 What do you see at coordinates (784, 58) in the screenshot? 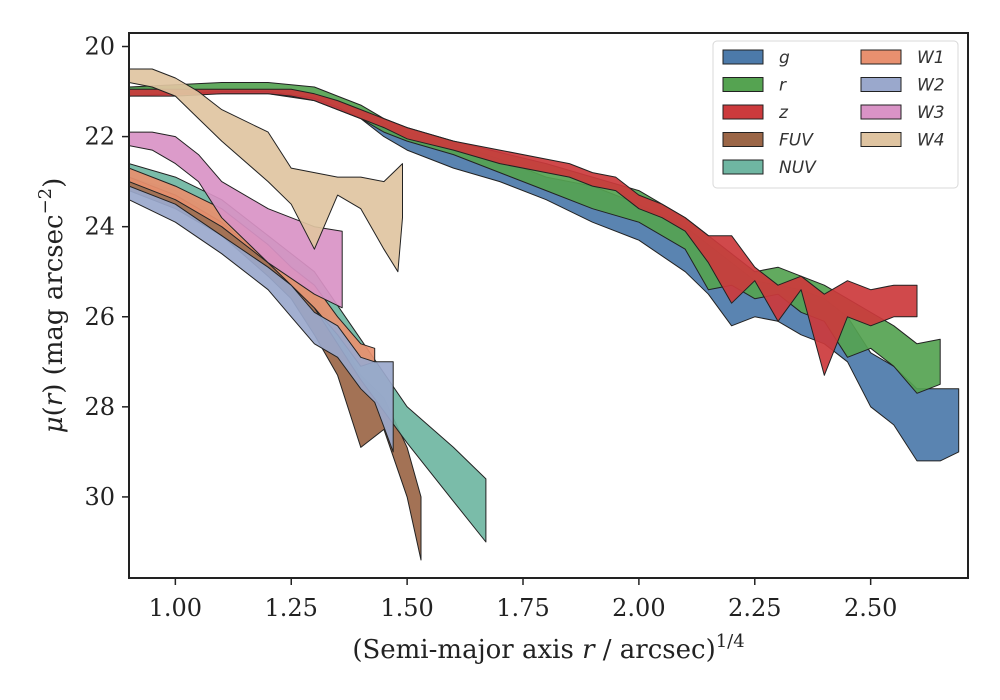
I see `legend-label-g: g` at bounding box center [784, 58].